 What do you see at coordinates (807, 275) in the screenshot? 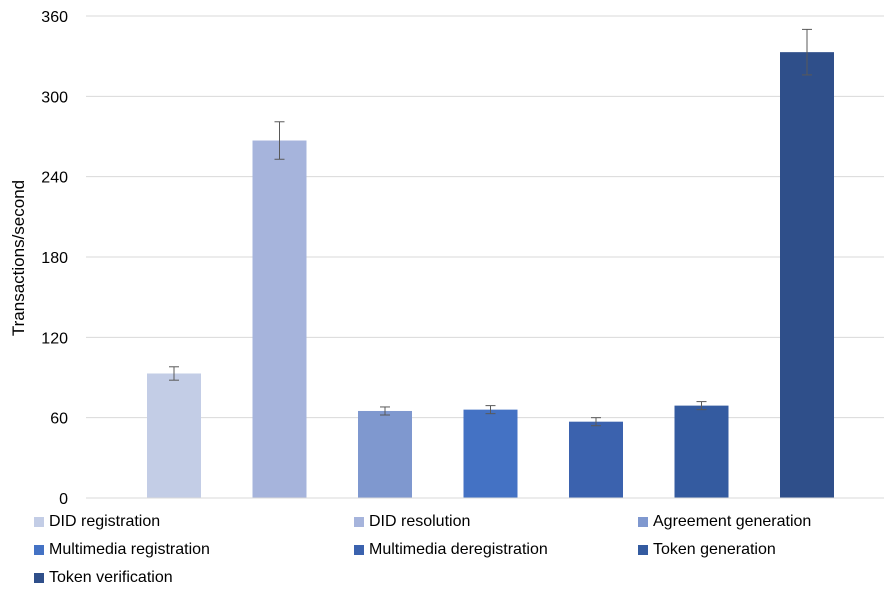
I see `bar-token-verification` at bounding box center [807, 275].